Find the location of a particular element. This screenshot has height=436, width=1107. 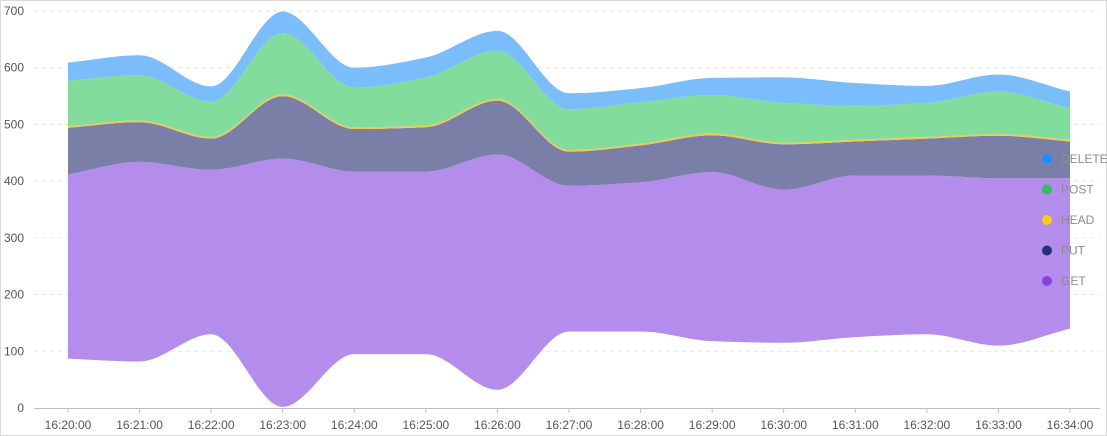

y-tick-label: 700 is located at coordinates (14, 11).